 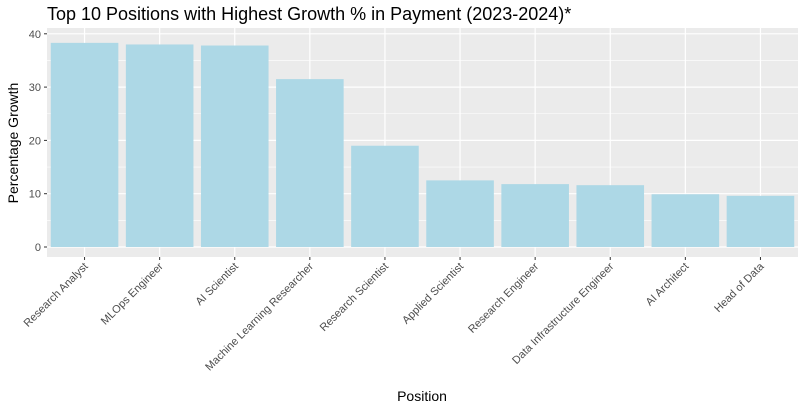 What do you see at coordinates (503, 297) in the screenshot?
I see `x-tick-label: Research Engineer` at bounding box center [503, 297].